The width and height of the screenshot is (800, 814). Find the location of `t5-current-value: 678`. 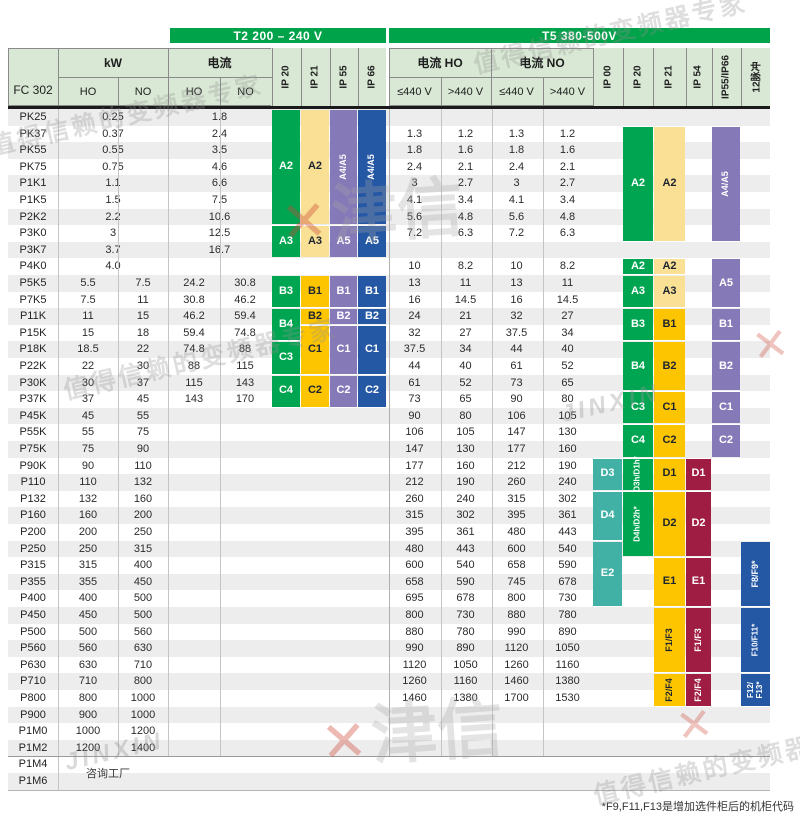

t5-current-value: 678 is located at coordinates (567, 581).